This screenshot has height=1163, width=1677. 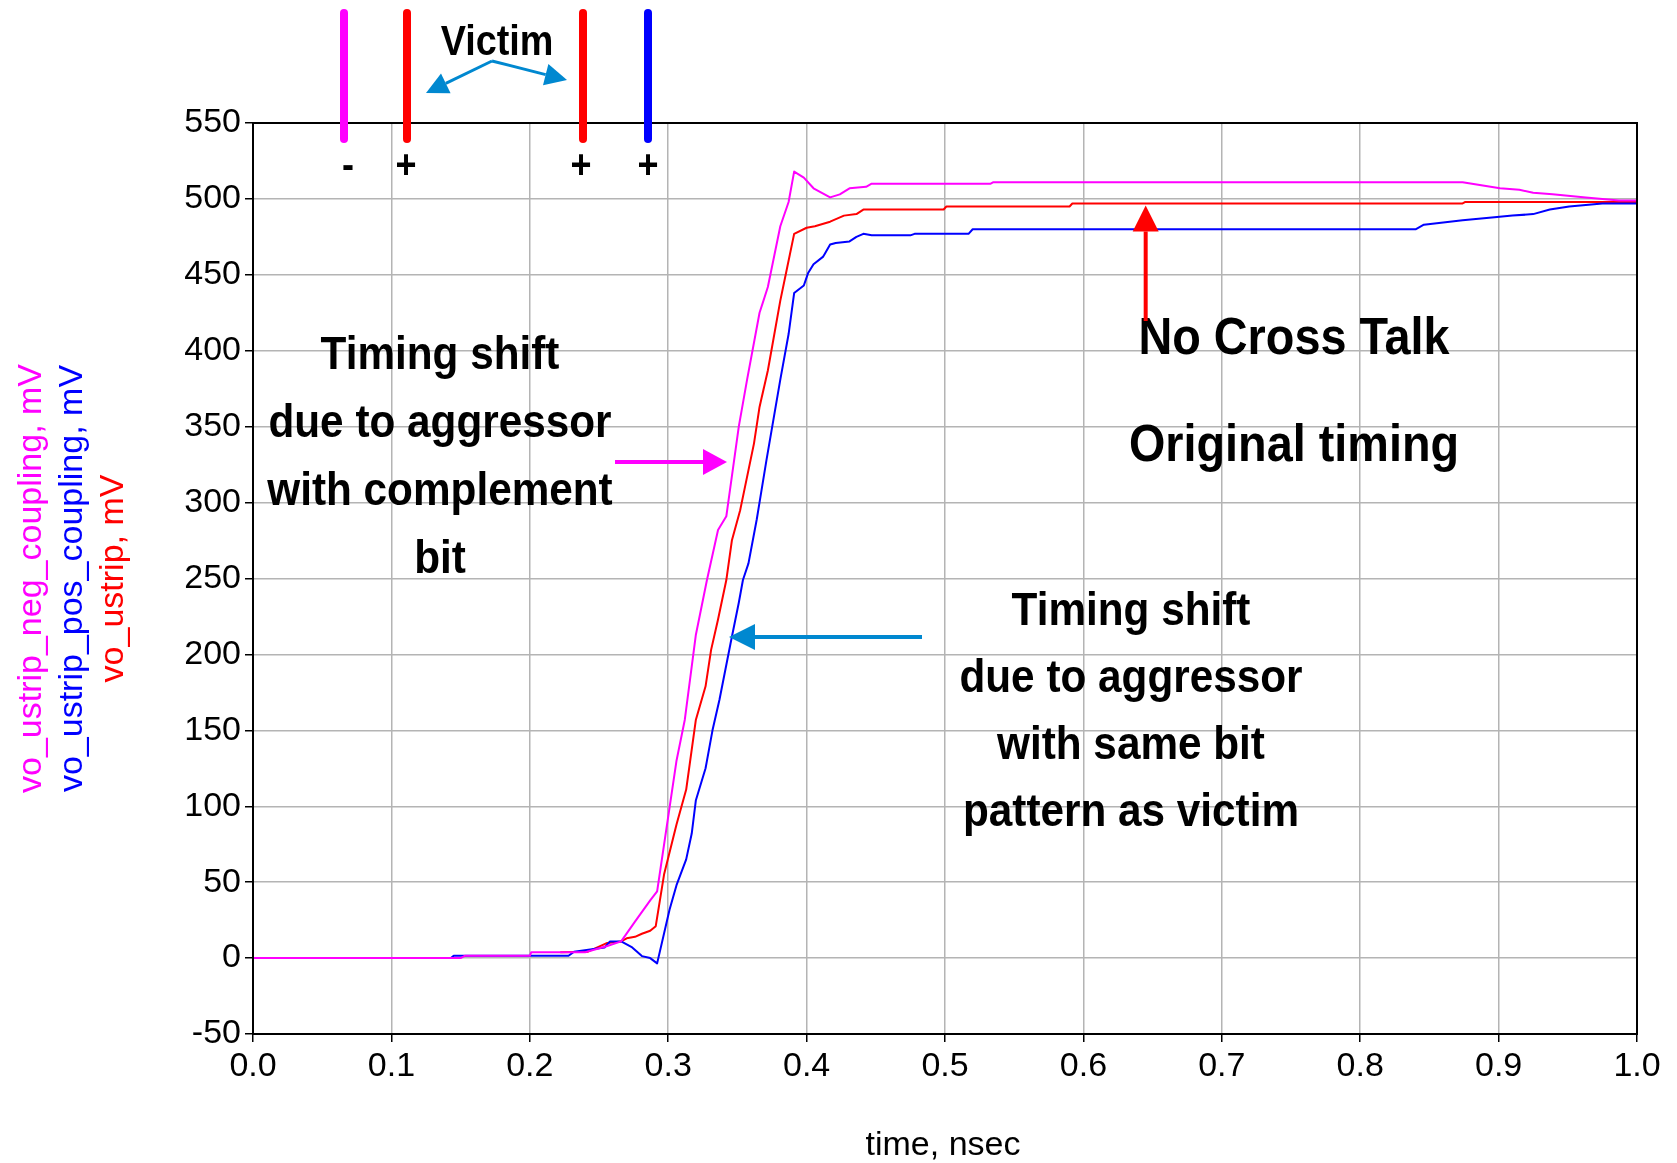 What do you see at coordinates (497, 39) in the screenshot?
I see `text: Victim` at bounding box center [497, 39].